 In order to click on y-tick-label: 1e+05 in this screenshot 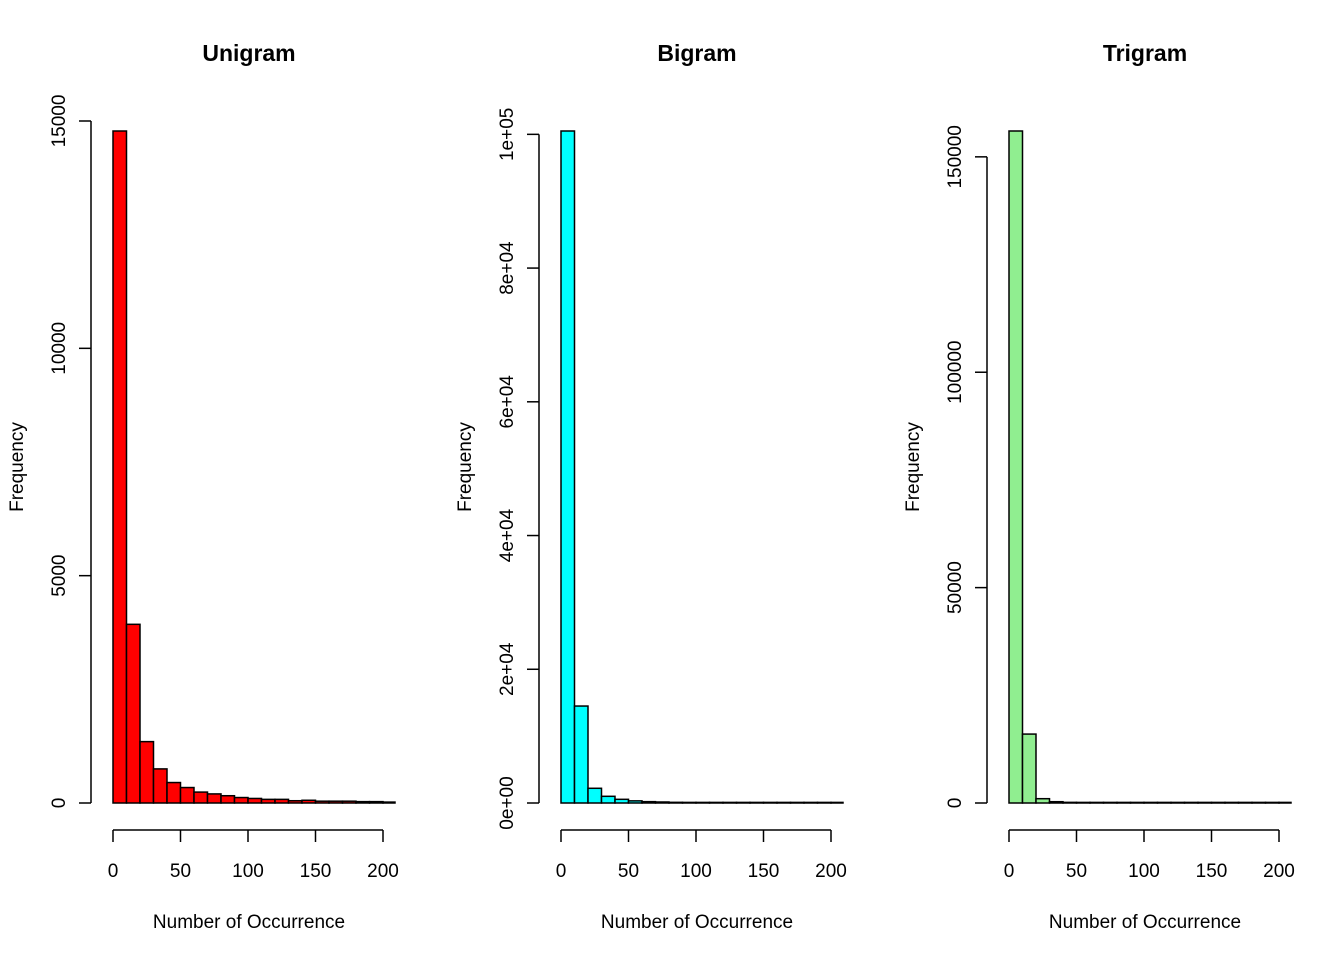, I will do `click(507, 134)`.